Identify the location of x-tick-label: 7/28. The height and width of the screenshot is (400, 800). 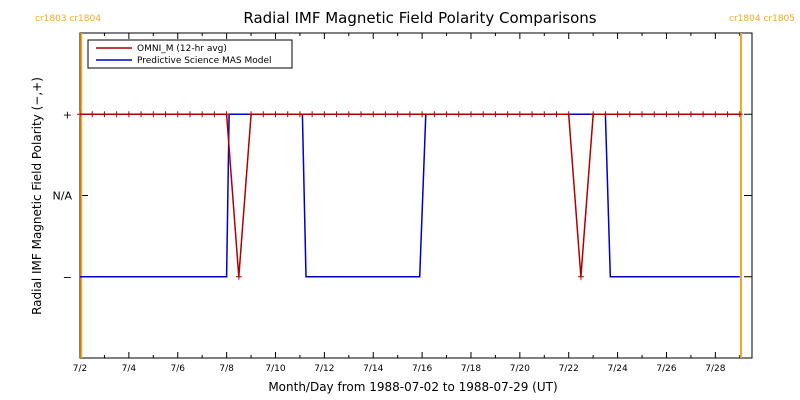
(715, 369).